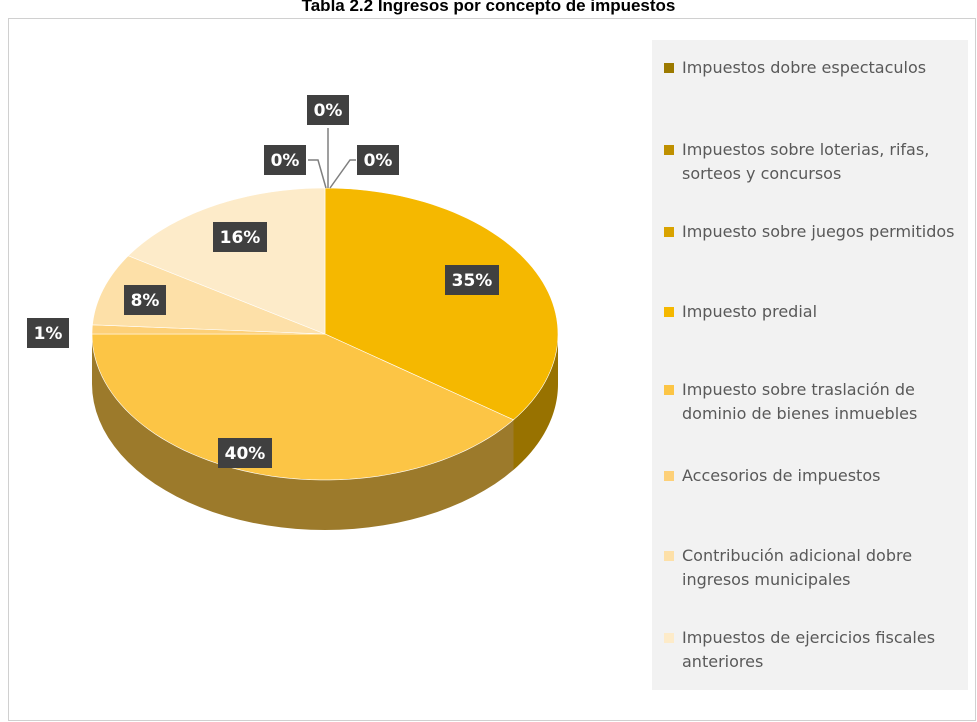 This screenshot has width=977, height=722. What do you see at coordinates (820, 312) in the screenshot?
I see `legend-item: Impuesto predial` at bounding box center [820, 312].